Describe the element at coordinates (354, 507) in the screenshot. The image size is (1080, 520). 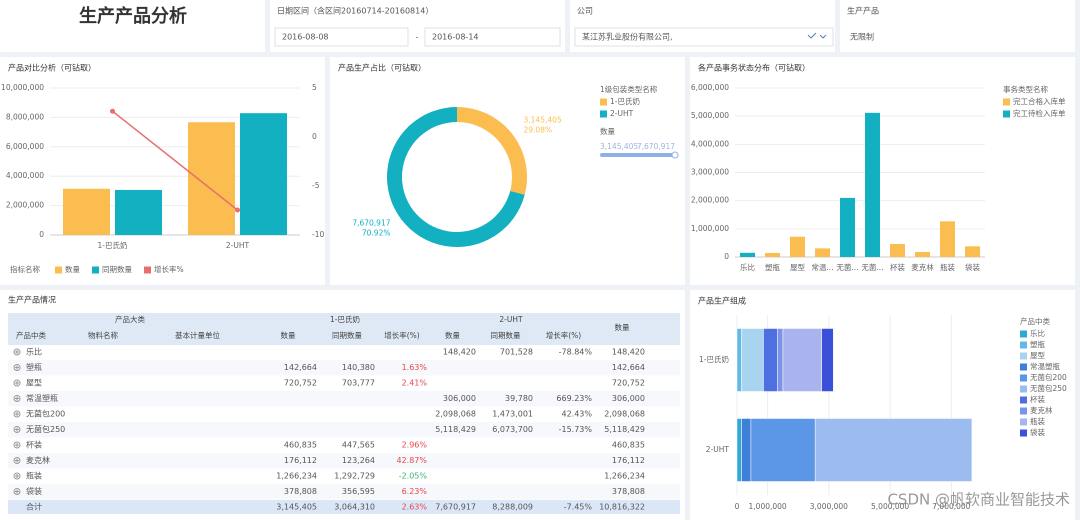
I see `table-cell: 3,064,310` at that location.